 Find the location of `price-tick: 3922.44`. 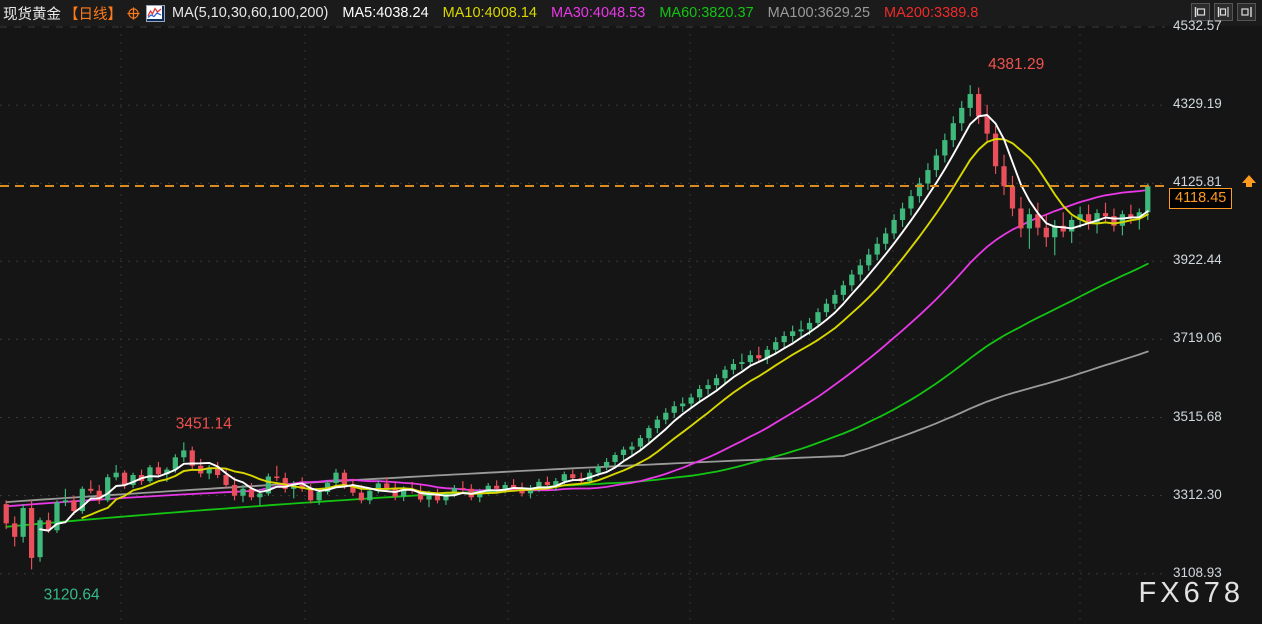

price-tick: 3922.44 is located at coordinates (1197, 260).